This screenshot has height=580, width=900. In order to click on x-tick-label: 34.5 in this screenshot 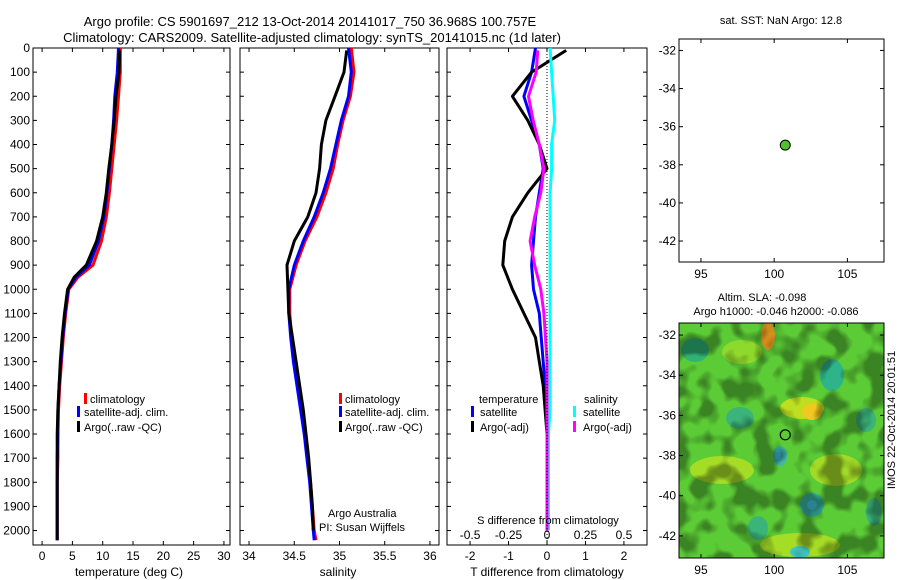, I will do `click(295, 556)`.